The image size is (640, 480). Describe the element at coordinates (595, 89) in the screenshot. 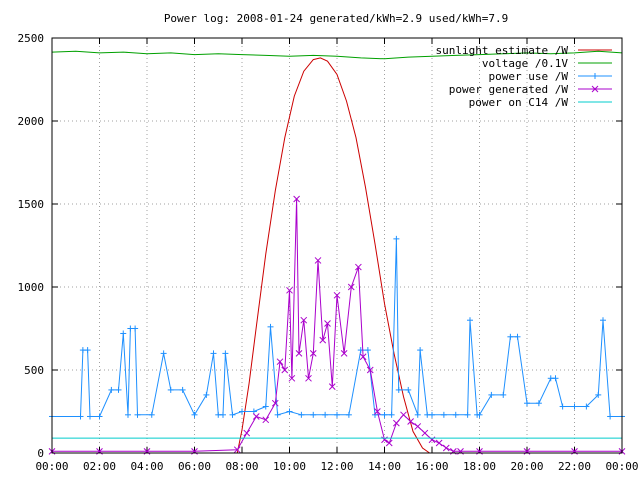

I see `legend-sample-marker` at that location.